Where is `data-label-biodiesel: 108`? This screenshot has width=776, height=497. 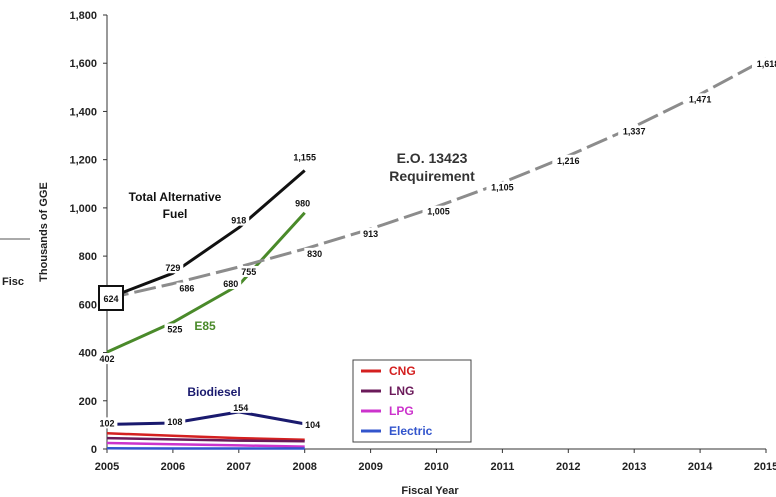 data-label-biodiesel: 108 is located at coordinates (174, 422).